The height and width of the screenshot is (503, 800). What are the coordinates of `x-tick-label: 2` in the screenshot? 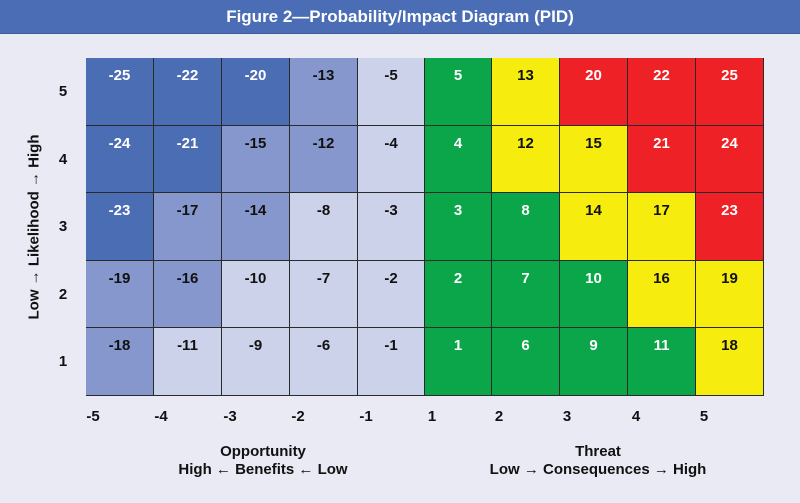 It's located at (499, 416).